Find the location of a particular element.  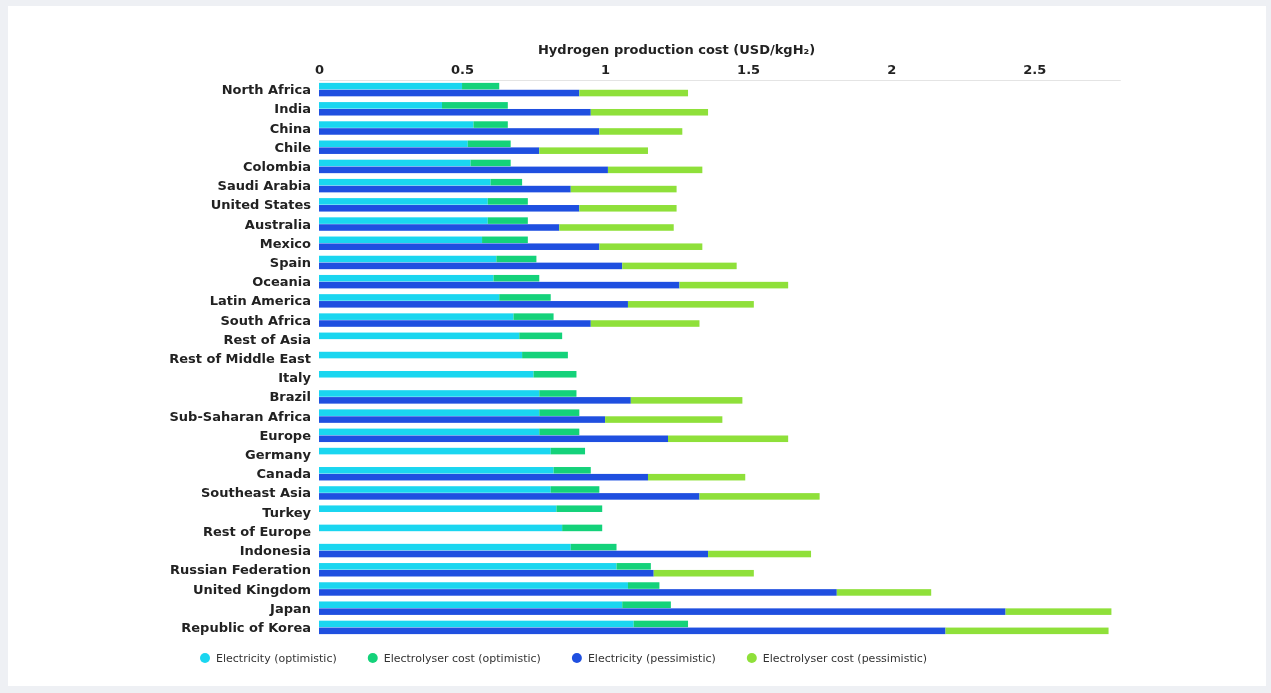

y-tick-label: Brazil is located at coordinates (290, 397).